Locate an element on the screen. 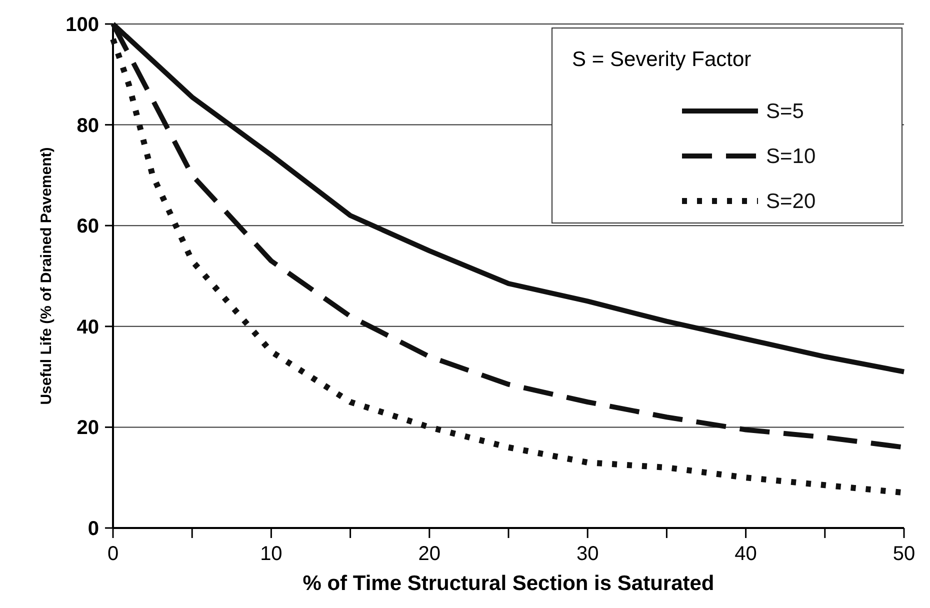 Image resolution: width=930 pixels, height=608 pixels. y-axis-title: Useful Life (% of Drained Pavement) is located at coordinates (46, 276).